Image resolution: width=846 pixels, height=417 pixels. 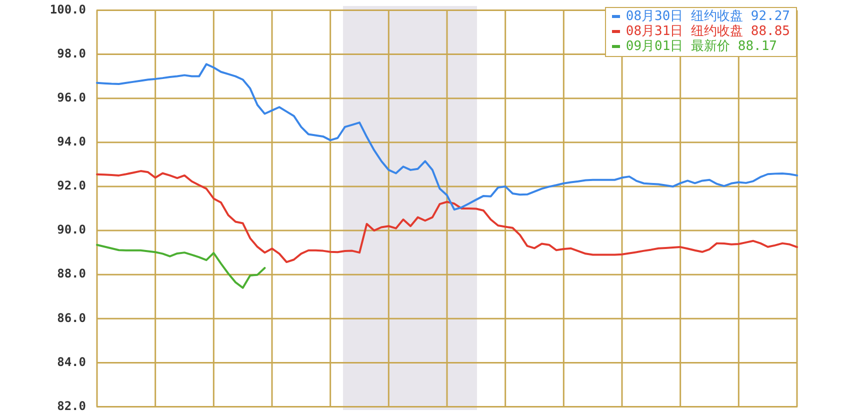 I want to click on y-tick-label: 98.0, so click(x=71, y=53).